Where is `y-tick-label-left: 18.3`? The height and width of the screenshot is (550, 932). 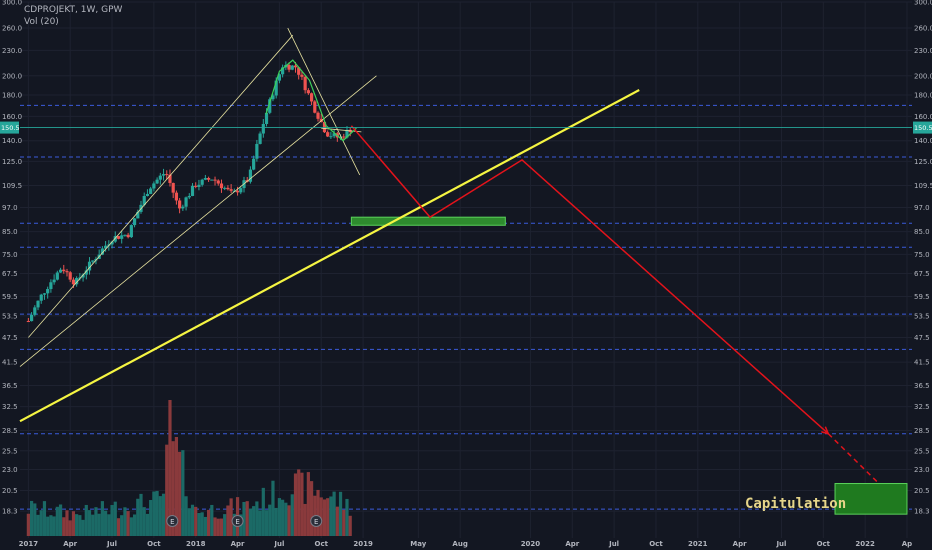 y-tick-label-left: 18.3 is located at coordinates (10, 512).